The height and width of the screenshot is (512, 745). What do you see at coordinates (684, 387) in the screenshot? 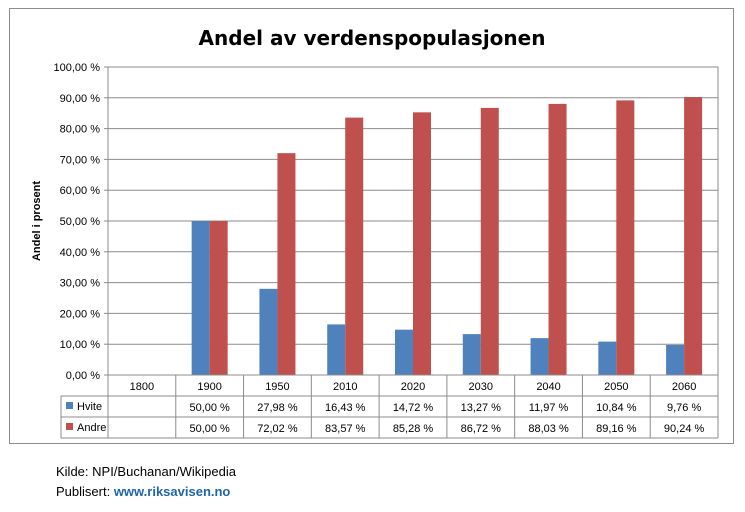
I see `x-tick-label: 2060` at bounding box center [684, 387].